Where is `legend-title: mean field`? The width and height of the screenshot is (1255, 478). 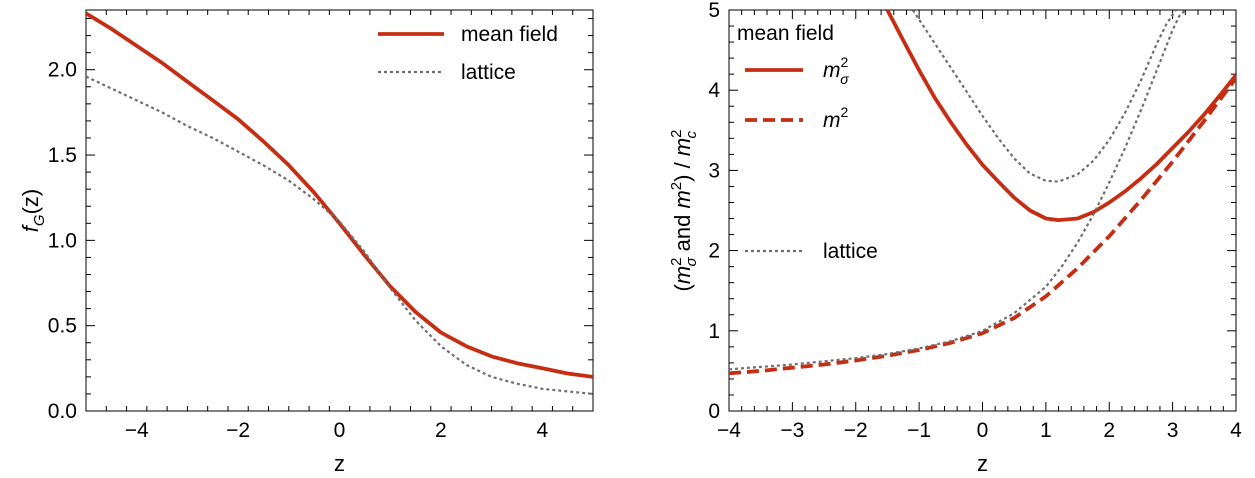 legend-title: mean field is located at coordinates (785, 33).